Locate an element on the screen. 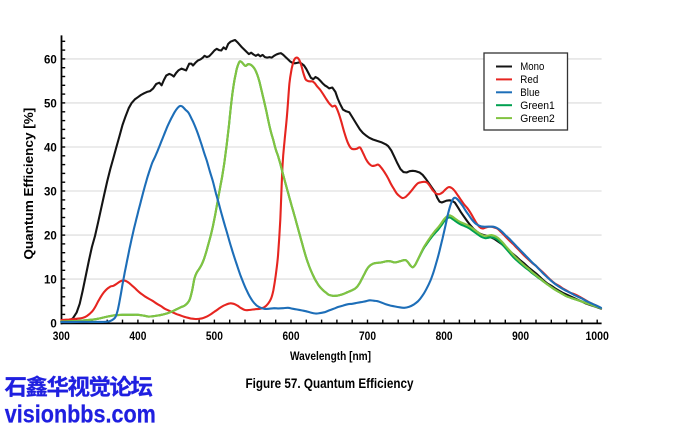  svg-text: 600 is located at coordinates (291, 337).